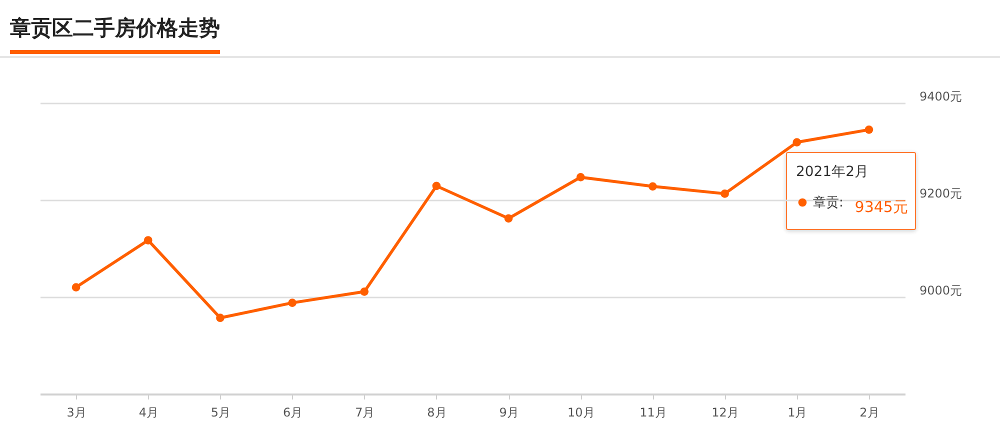 Image resolution: width=1000 pixels, height=444 pixels. What do you see at coordinates (653, 413) in the screenshot?
I see `x-tick-label: 11月` at bounding box center [653, 413].